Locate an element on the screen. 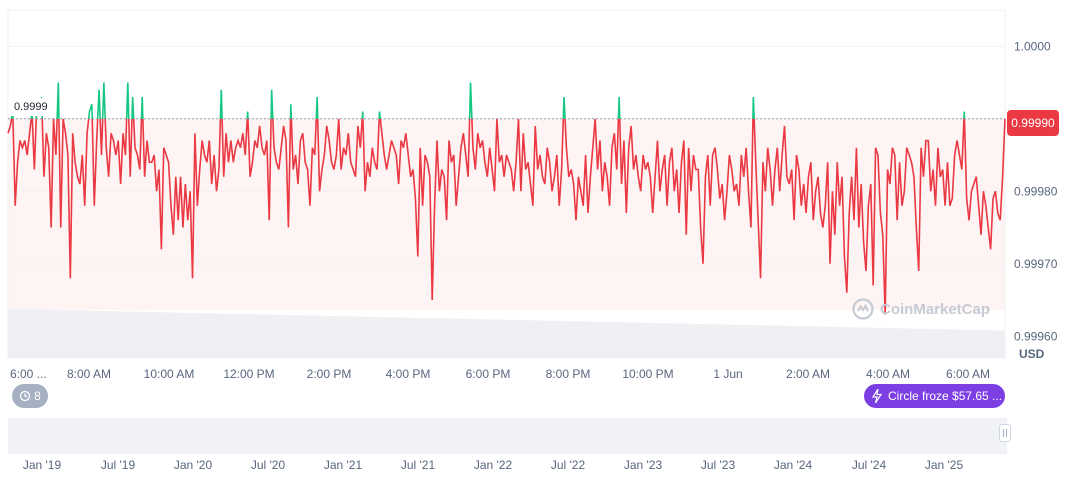  navigator-track is located at coordinates (507, 436).